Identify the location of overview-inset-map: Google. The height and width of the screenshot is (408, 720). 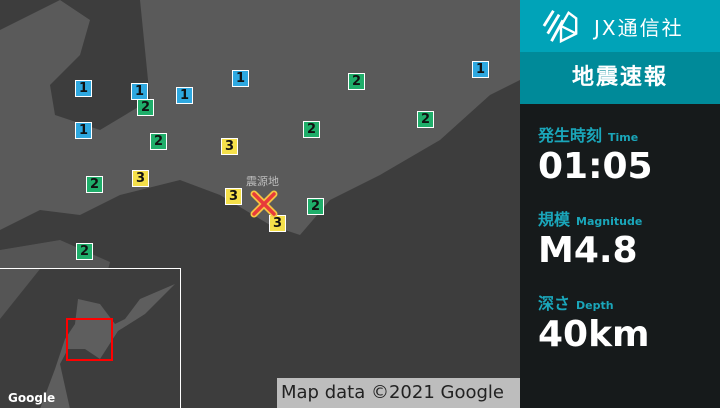
(90, 338).